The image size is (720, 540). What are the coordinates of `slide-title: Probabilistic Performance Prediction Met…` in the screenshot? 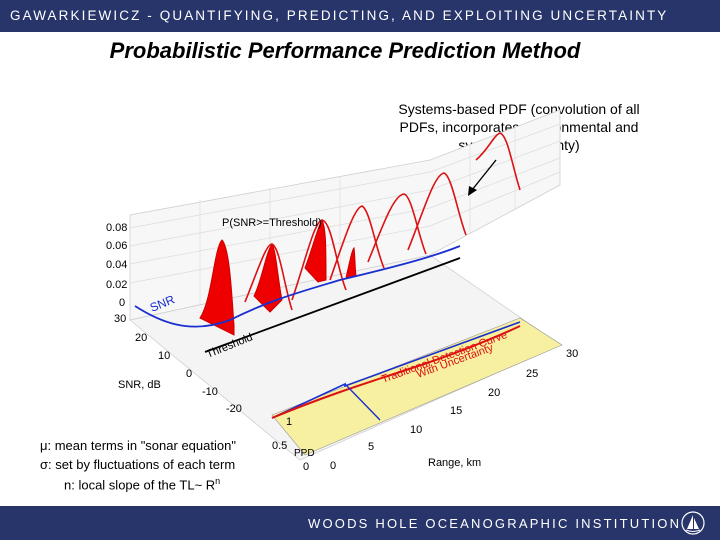 It's located at (345, 50).